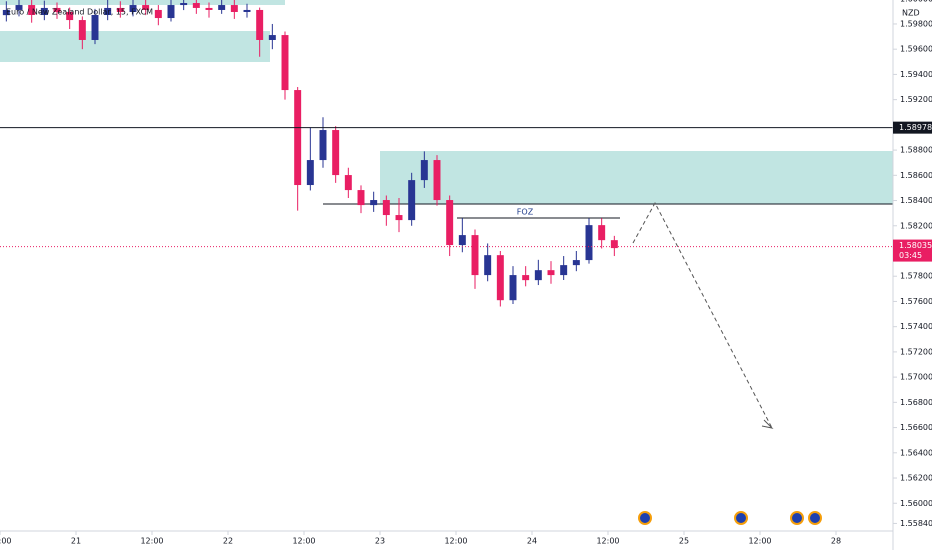 The width and height of the screenshot is (932, 554). What do you see at coordinates (916, 200) in the screenshot?
I see `y-tick-label: 1.58400` at bounding box center [916, 200].